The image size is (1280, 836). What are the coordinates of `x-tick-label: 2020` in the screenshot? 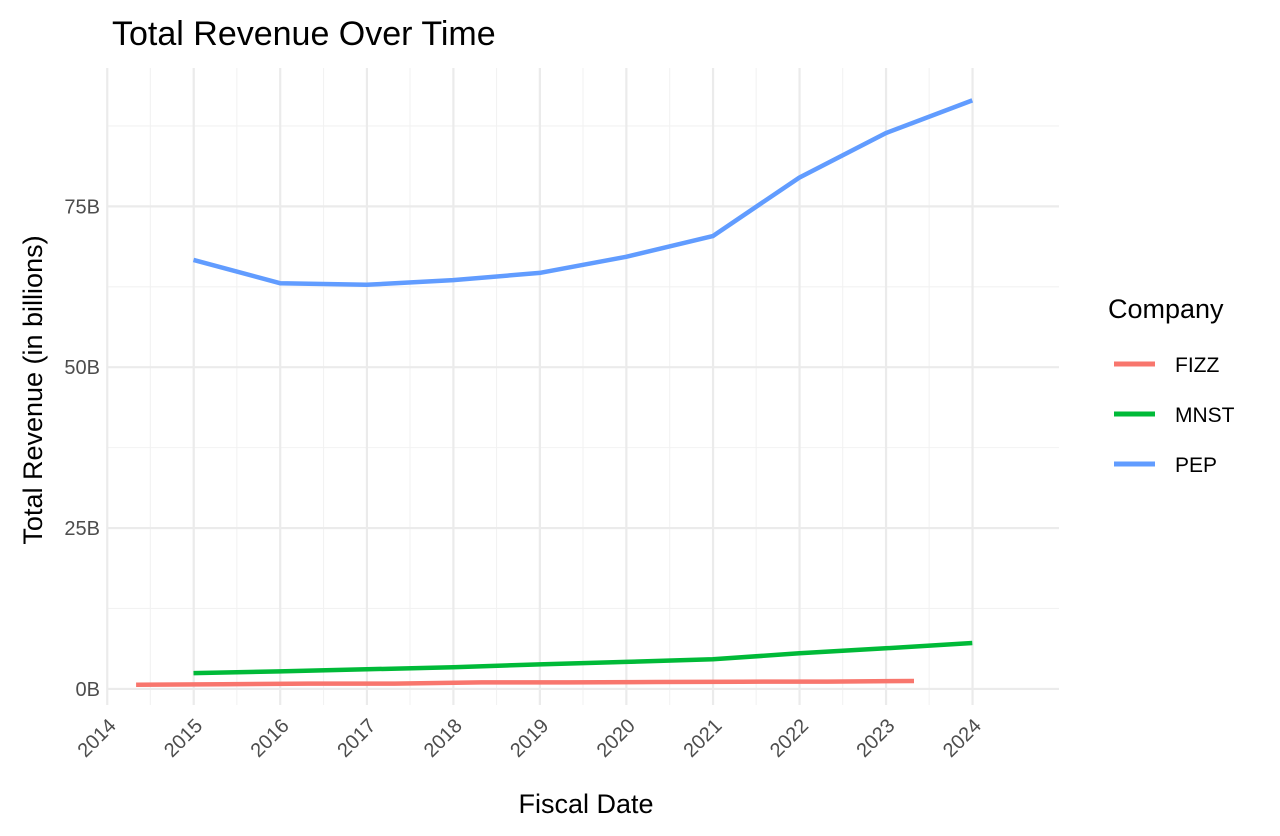 It's located at (616, 738).